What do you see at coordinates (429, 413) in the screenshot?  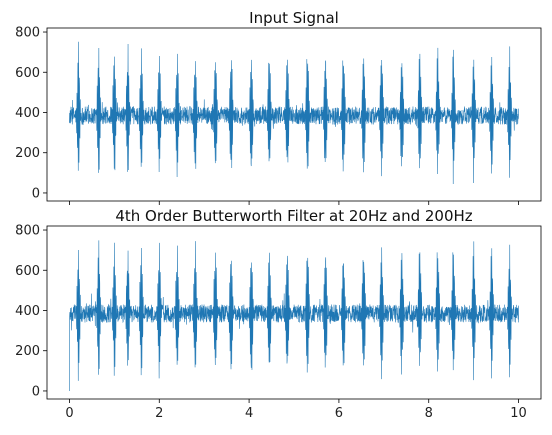 I see `x-tick-label: 8` at bounding box center [429, 413].